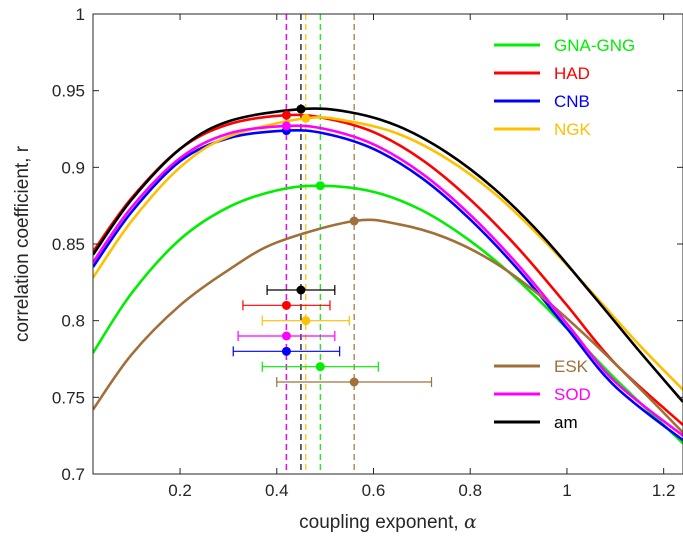 The width and height of the screenshot is (683, 547). I want to click on x-tick-label: 1, so click(566, 490).